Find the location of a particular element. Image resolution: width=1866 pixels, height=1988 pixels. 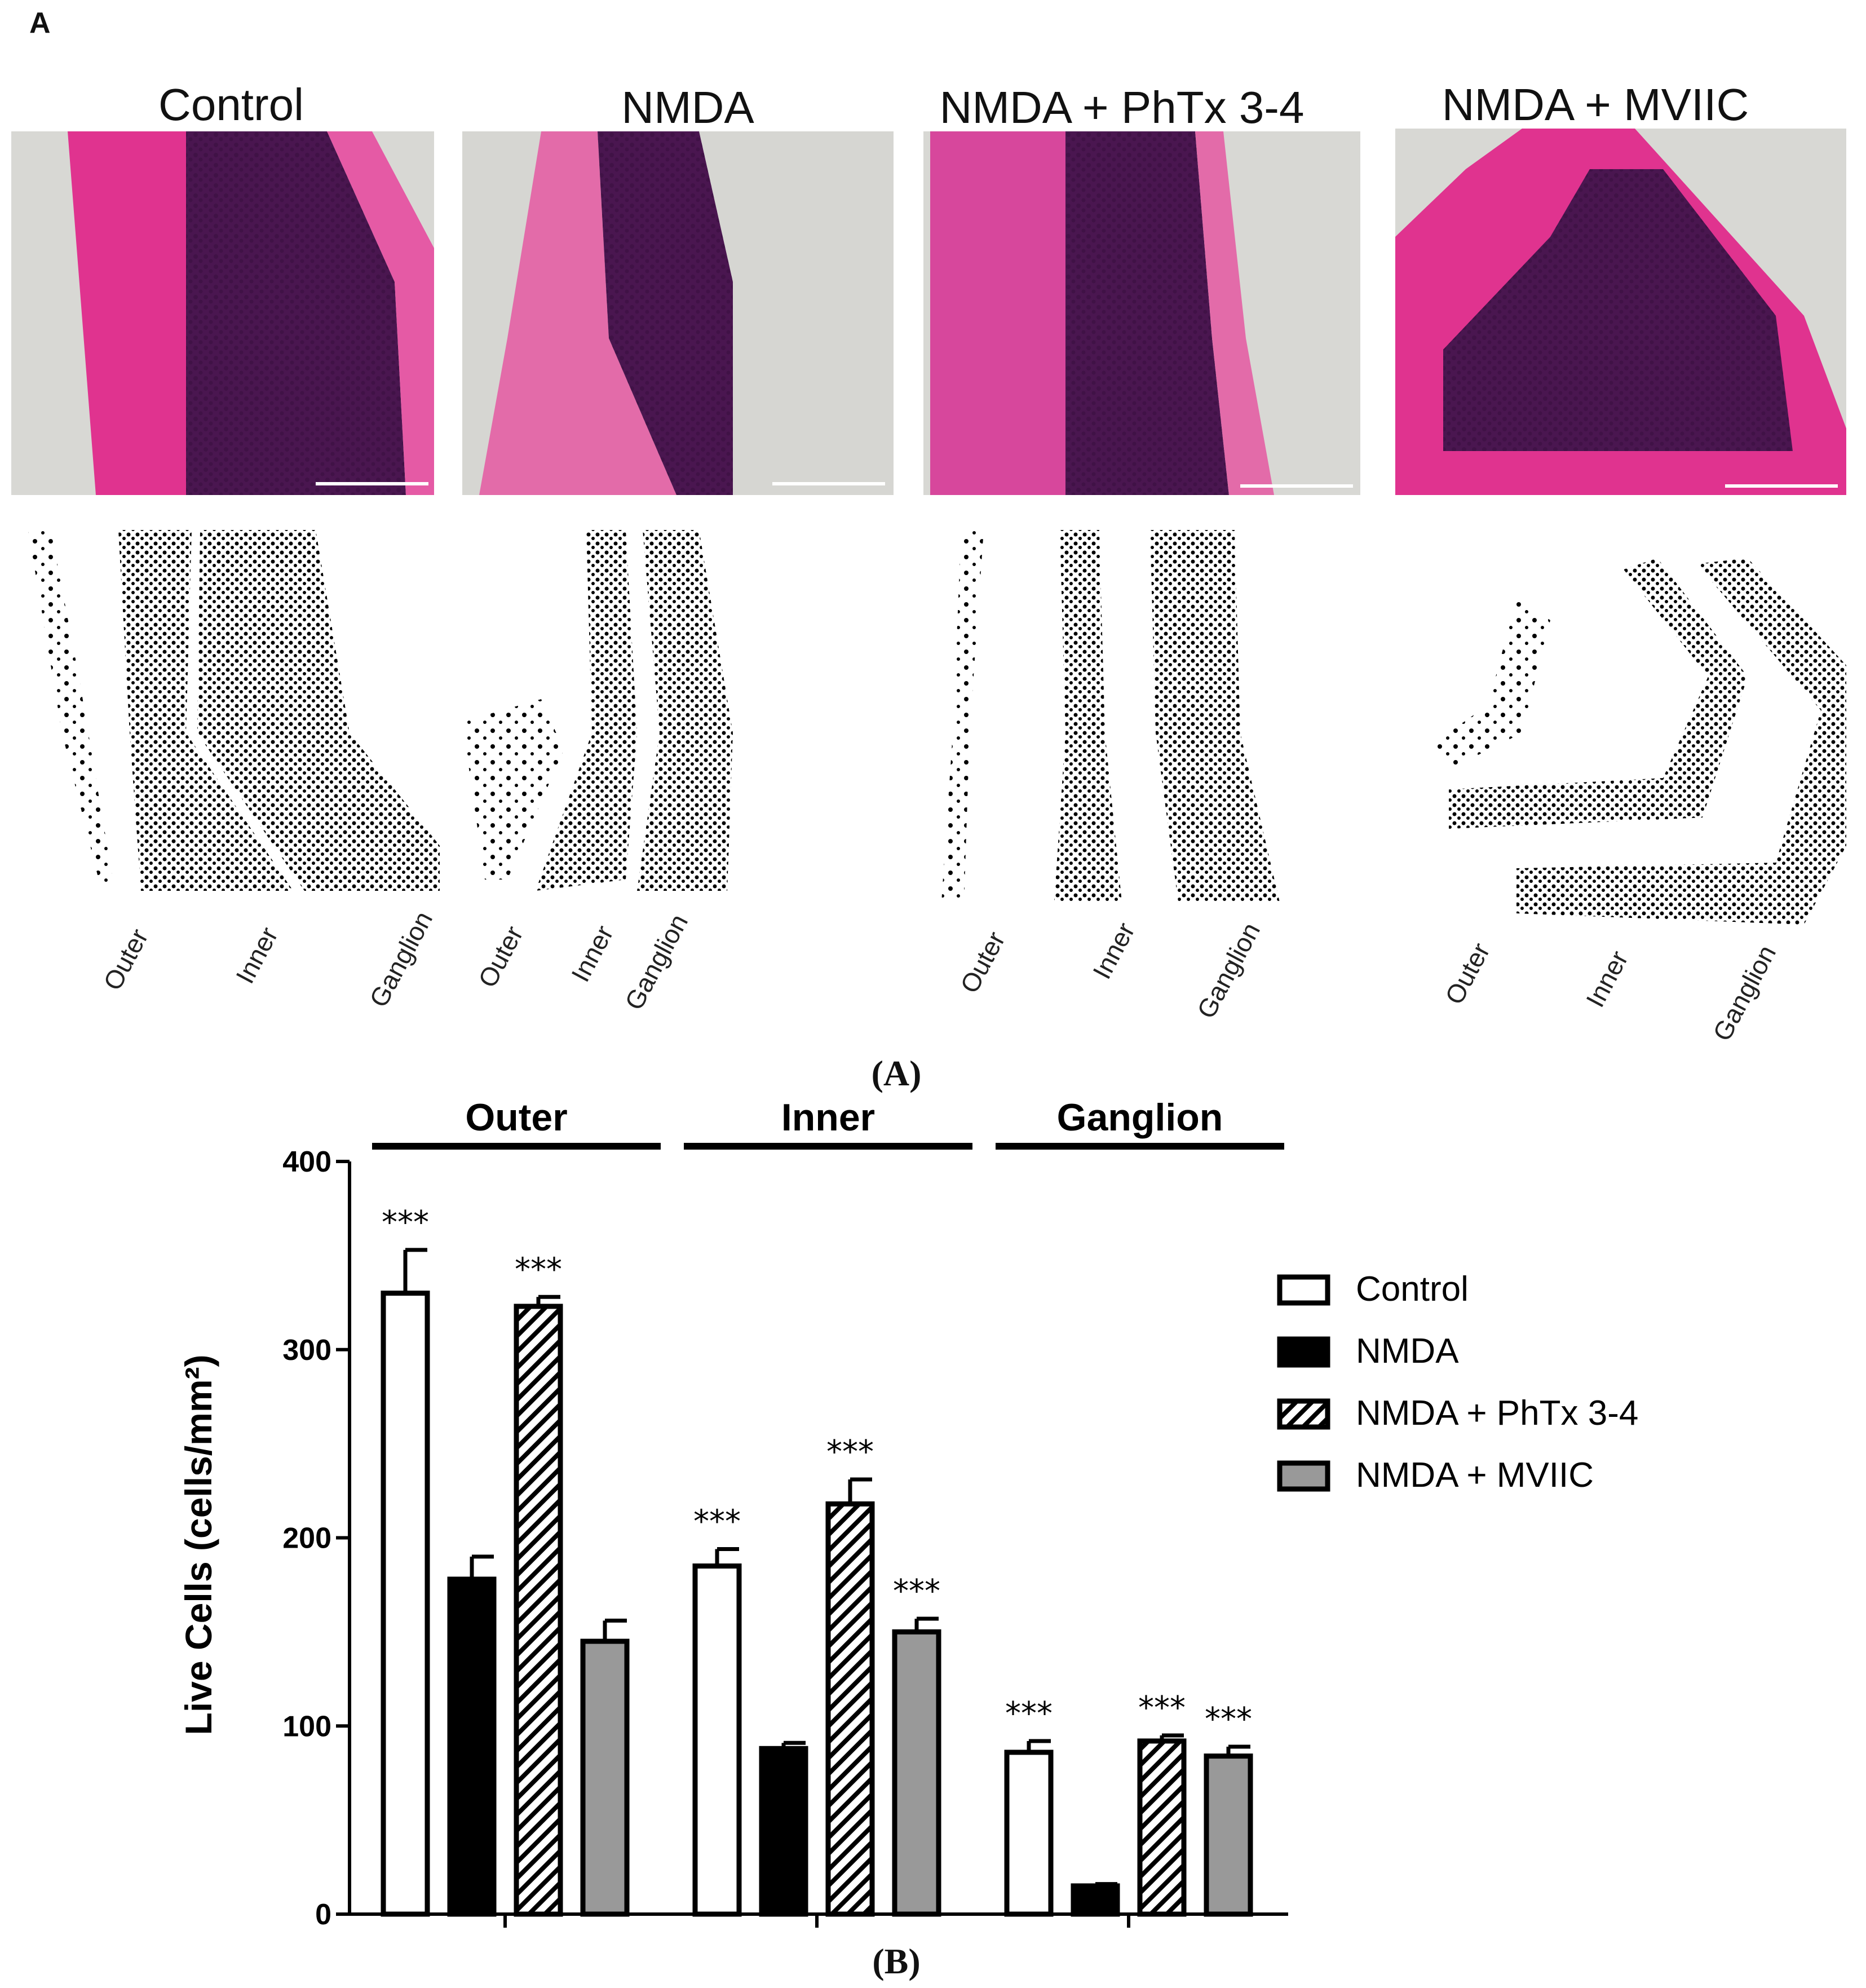

micrograph-title: NMDA + PhTx 3-4 is located at coordinates (1122, 107).